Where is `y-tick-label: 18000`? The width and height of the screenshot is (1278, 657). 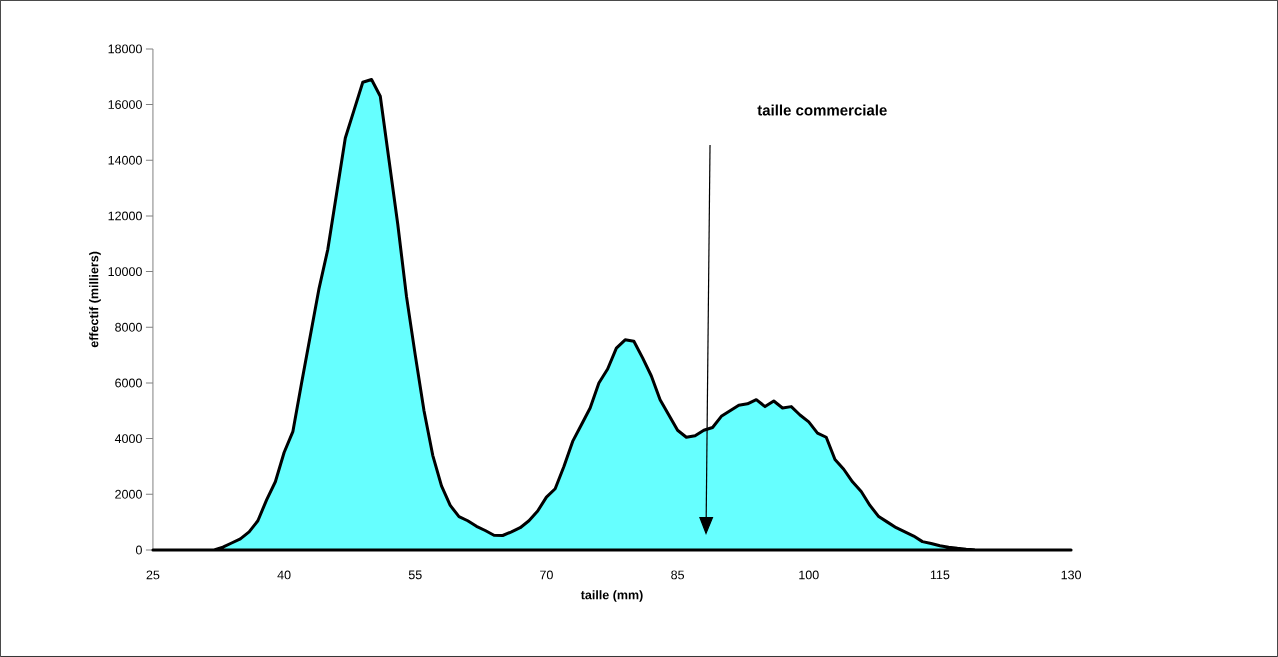
y-tick-label: 18000 is located at coordinates (125, 49).